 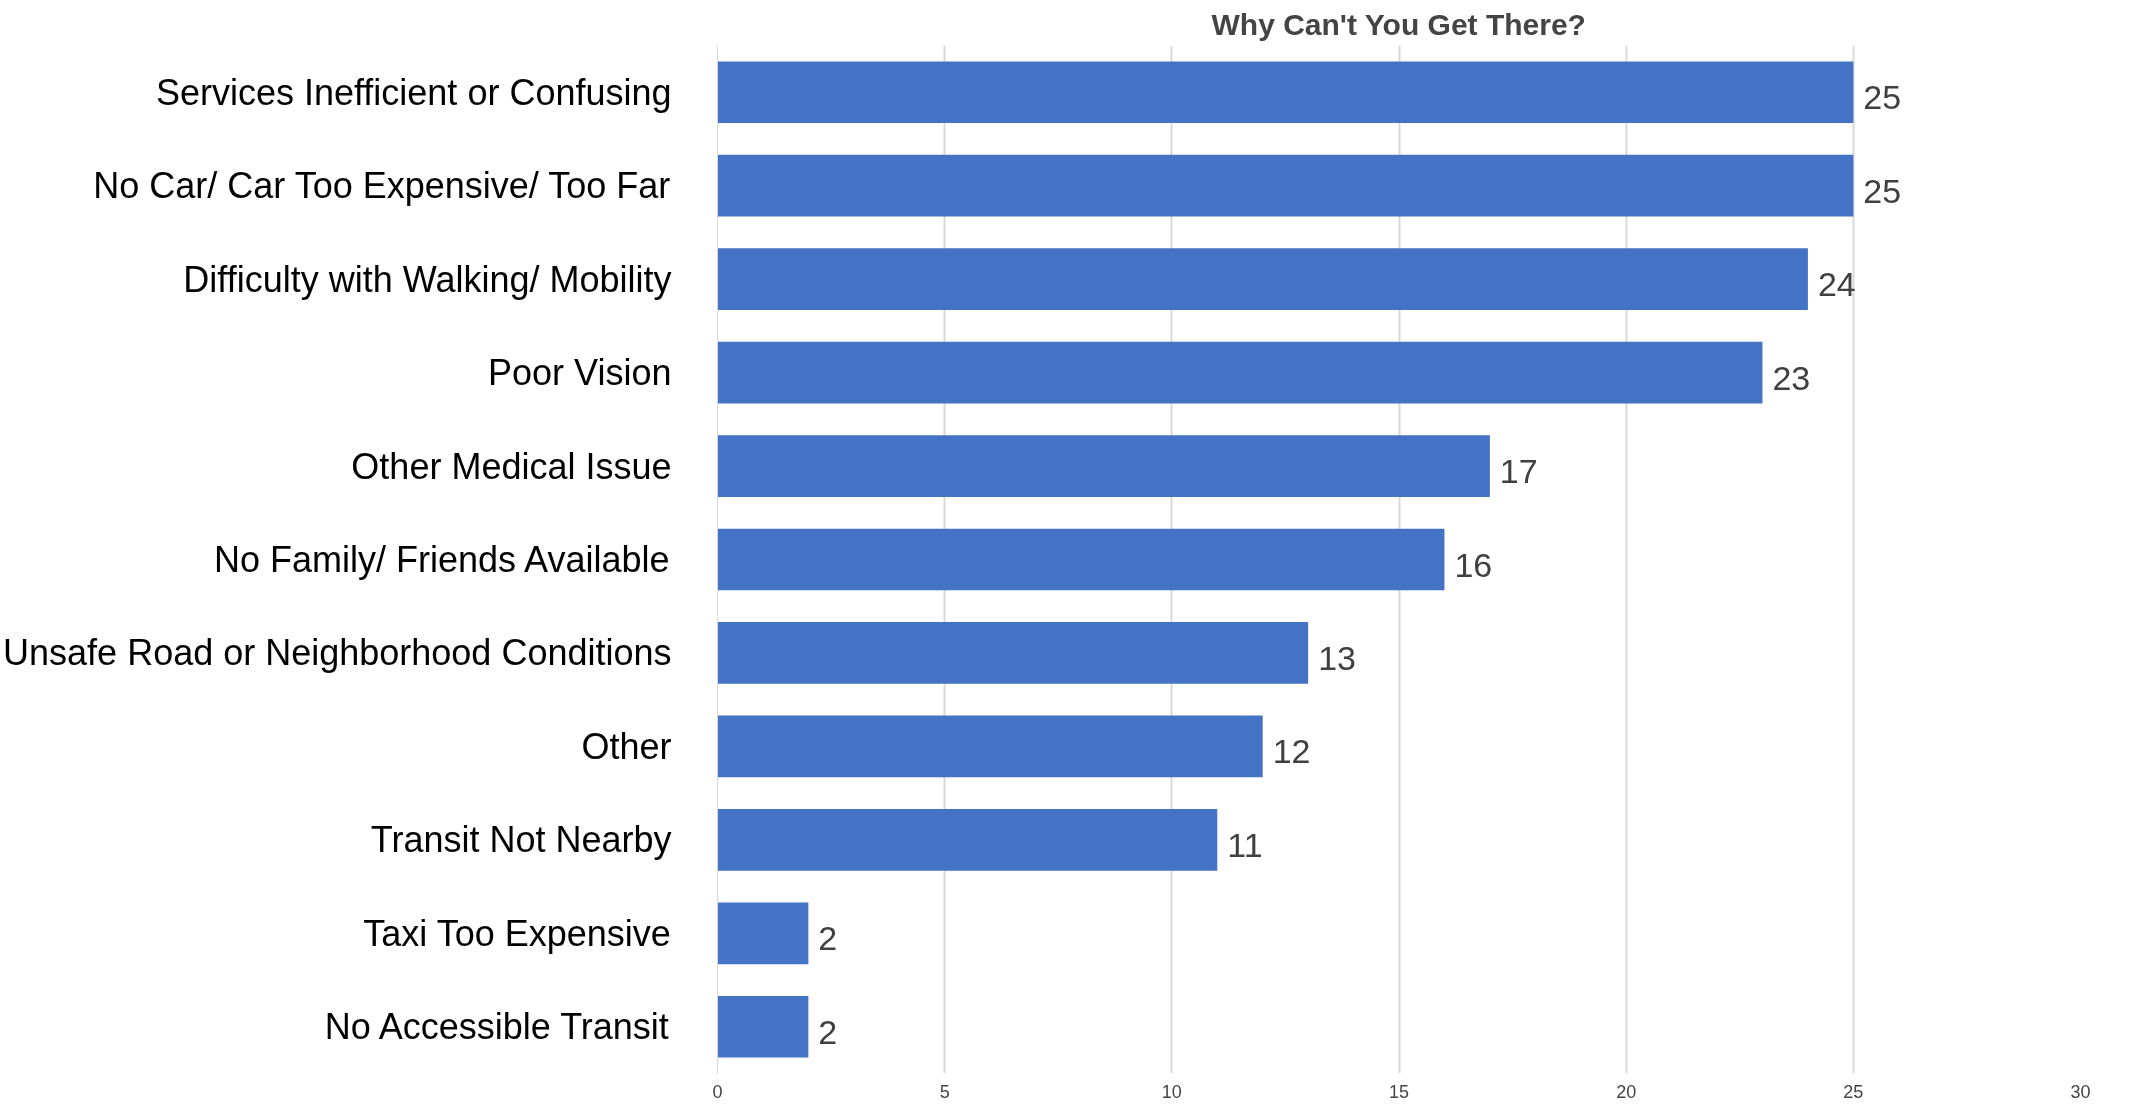 What do you see at coordinates (517, 933) in the screenshot?
I see `y-tick-label: Taxi Too Expensive` at bounding box center [517, 933].